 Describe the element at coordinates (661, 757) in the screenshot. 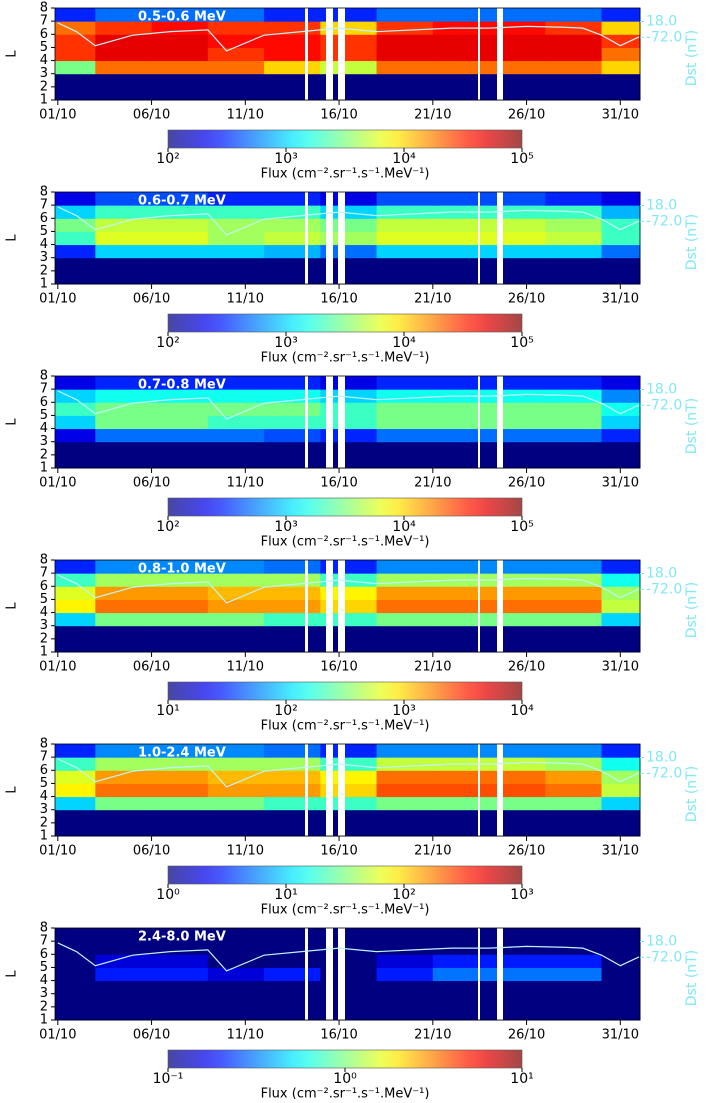

I see `y2-tick-label: 18.0` at that location.